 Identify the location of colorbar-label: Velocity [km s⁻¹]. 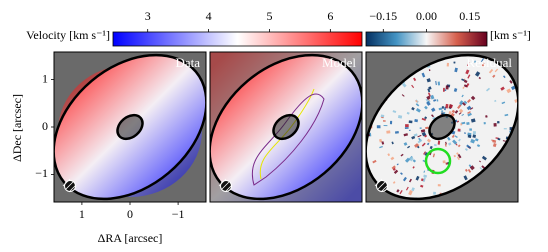
(68, 35).